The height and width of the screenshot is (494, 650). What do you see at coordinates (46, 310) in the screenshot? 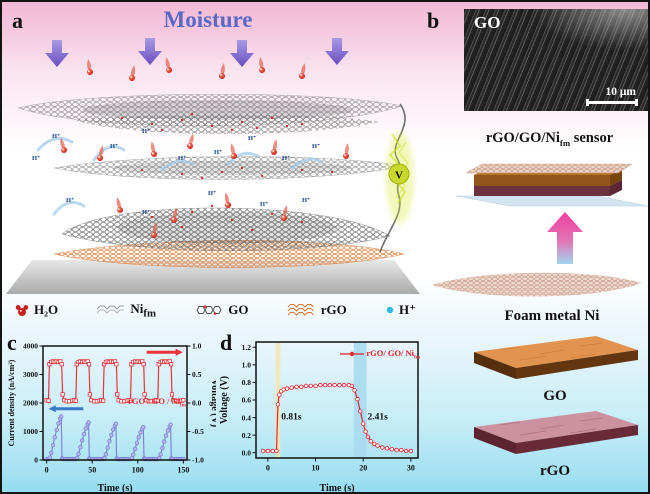
I see `legend-label-h2o: H₂O` at bounding box center [46, 310].